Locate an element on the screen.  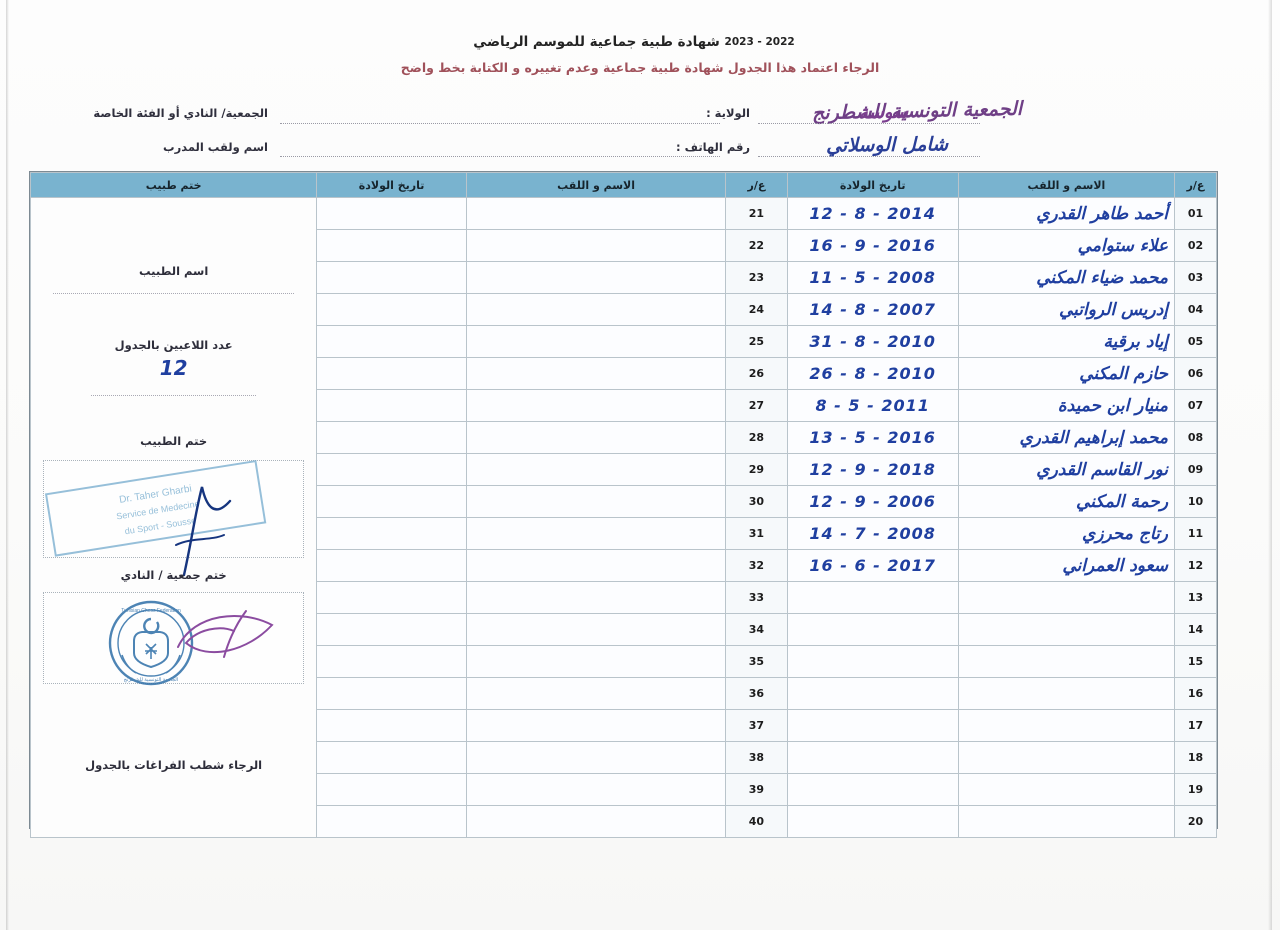
cell-num-right: 13 is located at coordinates (1195, 597).